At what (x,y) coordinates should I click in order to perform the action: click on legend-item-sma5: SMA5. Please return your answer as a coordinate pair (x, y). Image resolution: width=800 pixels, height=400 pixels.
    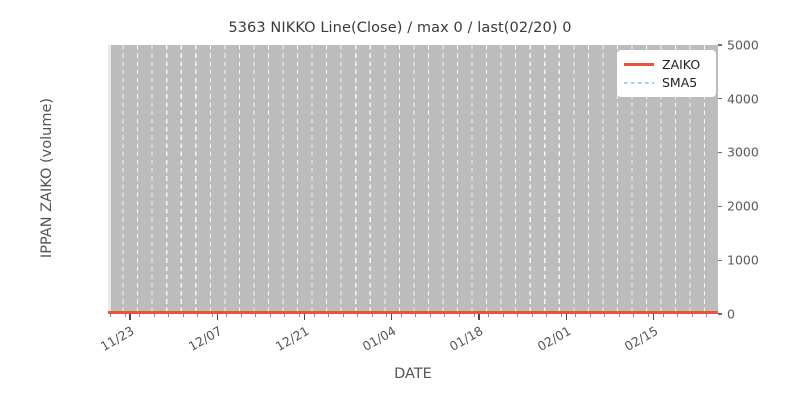
    Looking at the image, I should click on (666, 82).